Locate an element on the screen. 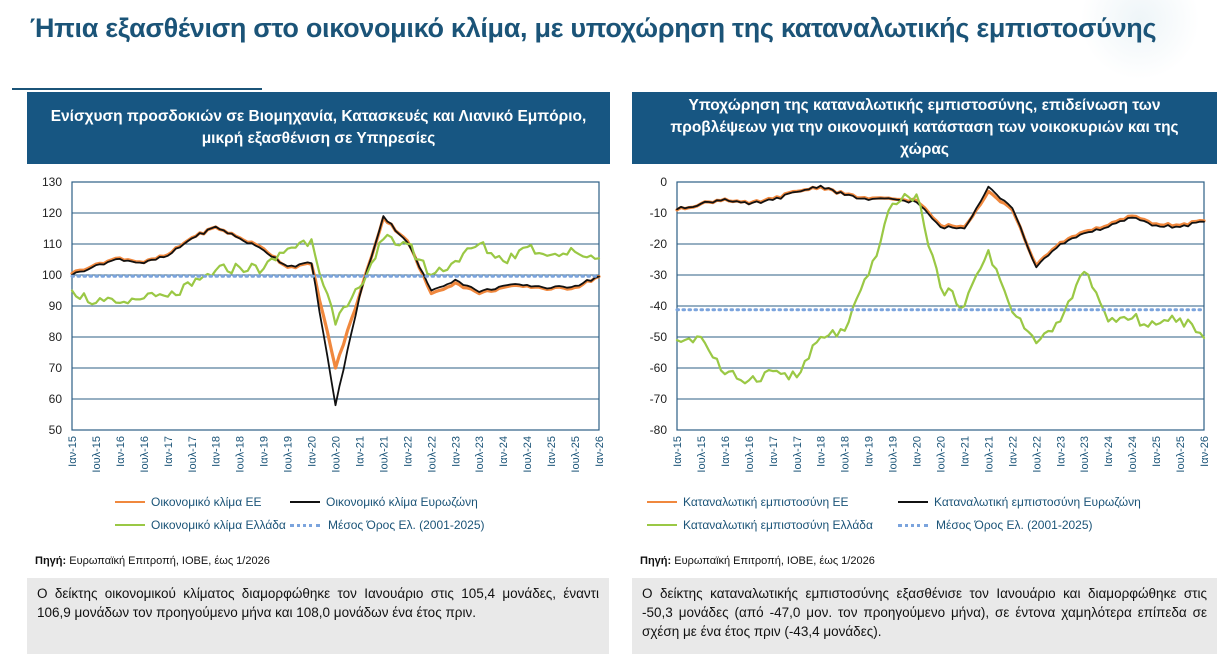 This screenshot has height=662, width=1222. legend-item-eurozone: Οικονομικό κλίμα Ευρωζώνη is located at coordinates (384, 502).